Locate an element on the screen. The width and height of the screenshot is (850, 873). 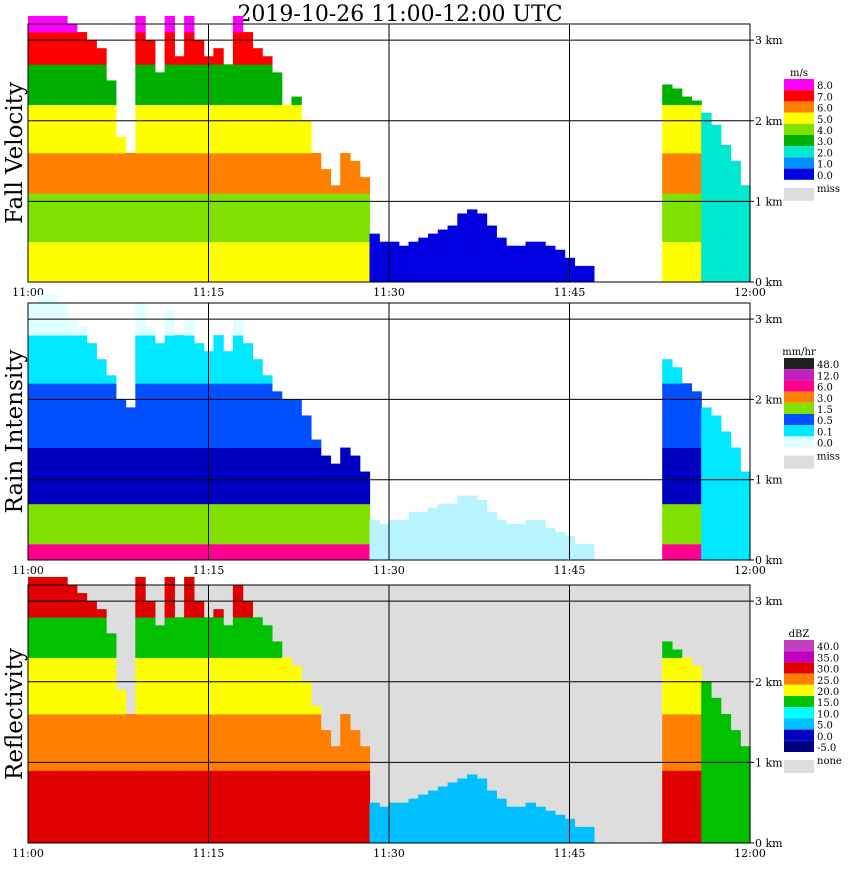
legend-label: 0.0 is located at coordinates (825, 737).